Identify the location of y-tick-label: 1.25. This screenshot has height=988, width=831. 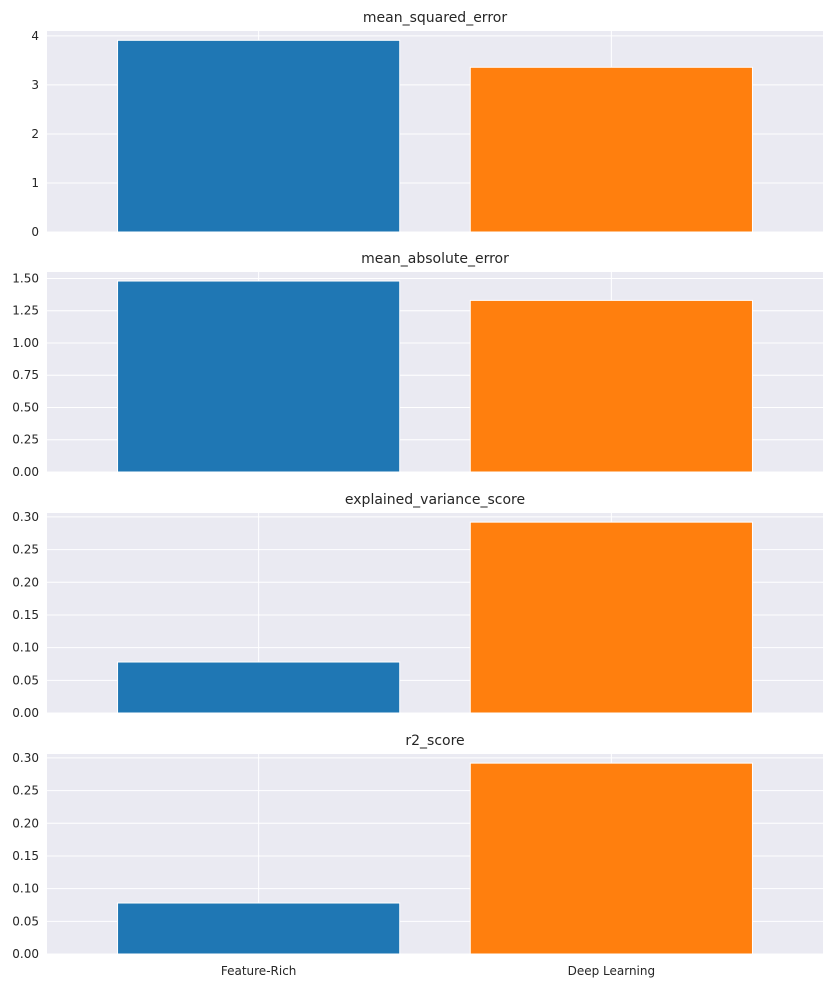
(25, 311).